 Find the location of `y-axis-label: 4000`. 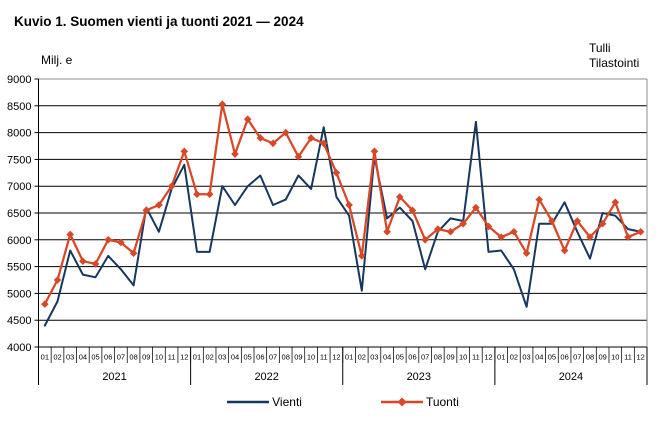

y-axis-label: 4000 is located at coordinates (19, 348).